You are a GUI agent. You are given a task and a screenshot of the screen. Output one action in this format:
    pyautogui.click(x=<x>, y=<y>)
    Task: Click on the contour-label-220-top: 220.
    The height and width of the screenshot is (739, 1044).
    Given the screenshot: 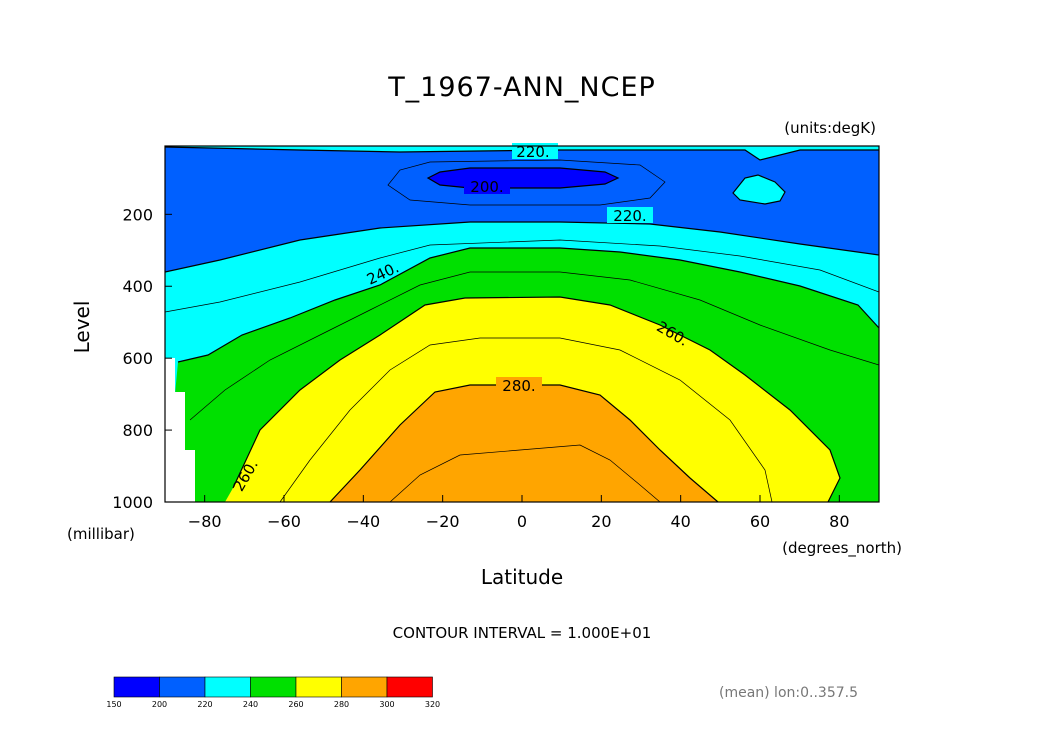 What is the action you would take?
    pyautogui.click(x=532, y=152)
    